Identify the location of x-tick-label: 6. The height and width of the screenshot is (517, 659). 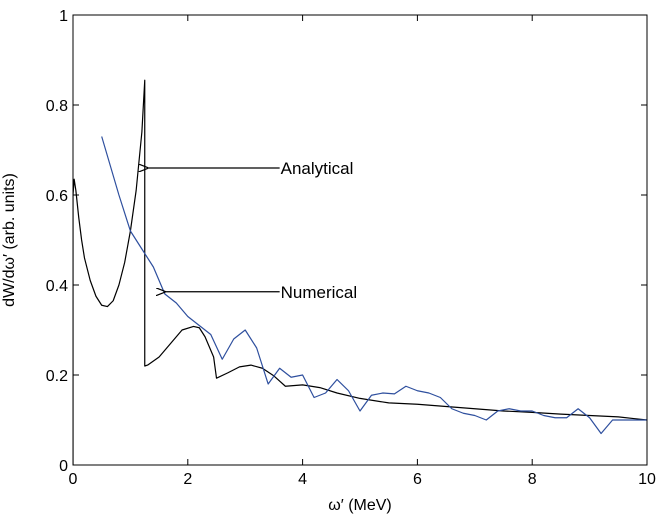
(417, 479).